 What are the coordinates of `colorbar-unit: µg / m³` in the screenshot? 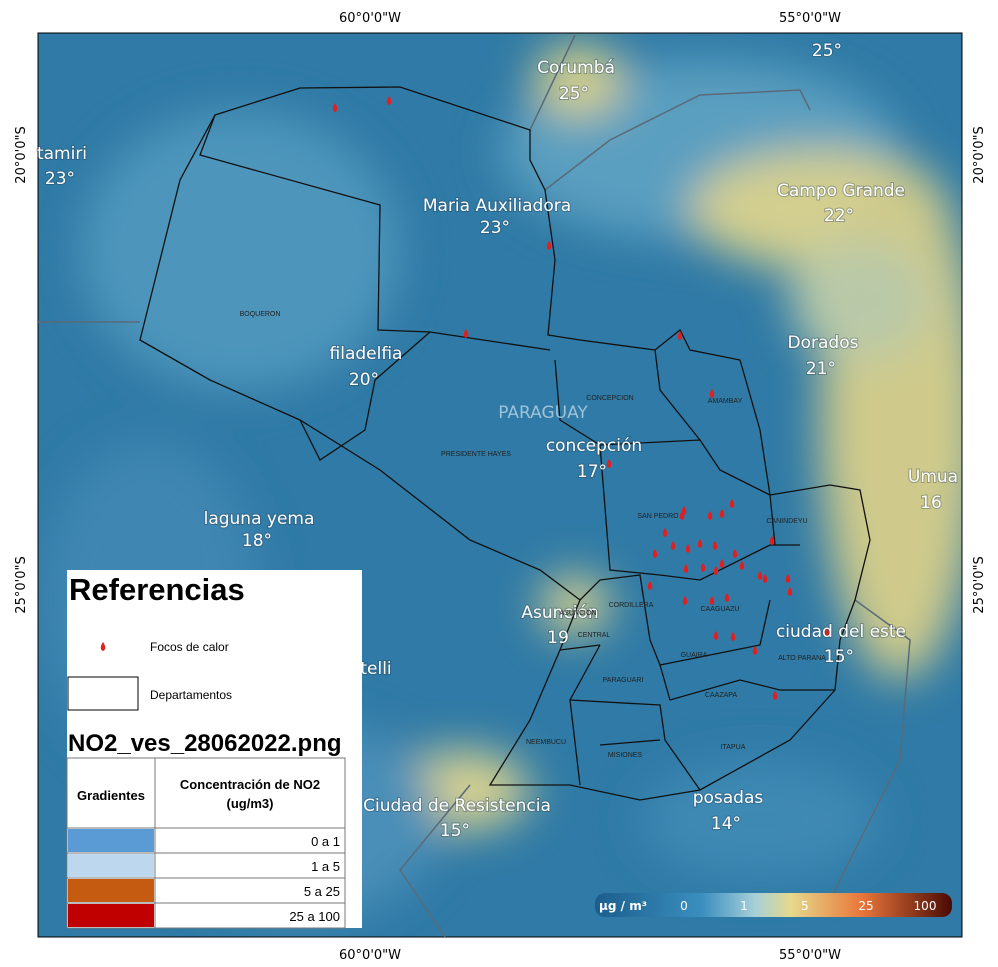 It's located at (623, 906).